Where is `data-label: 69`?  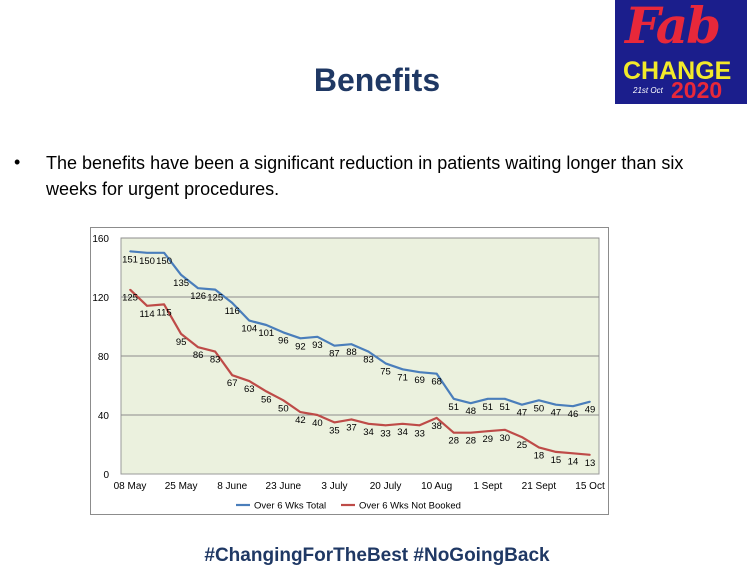 data-label: 69 is located at coordinates (419, 380).